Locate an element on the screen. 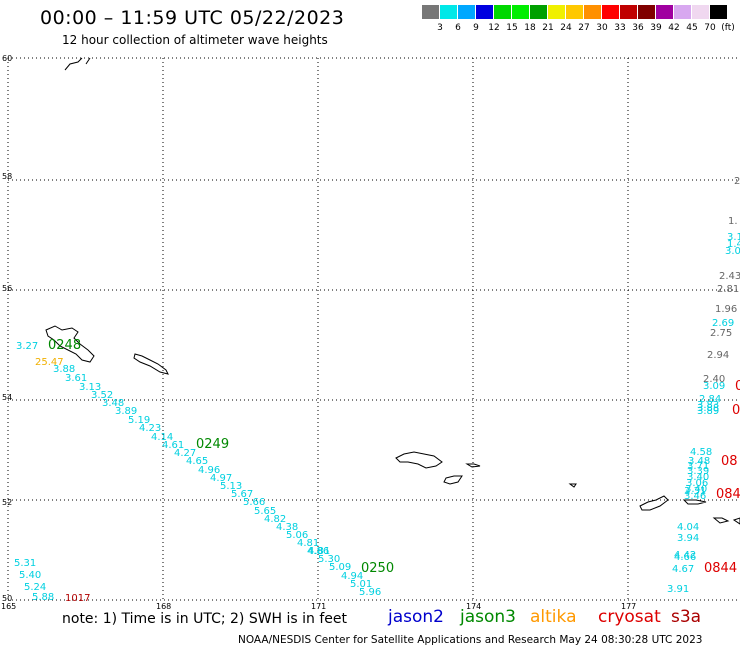  swh-value-cyan: 4.66 is located at coordinates (685, 557).